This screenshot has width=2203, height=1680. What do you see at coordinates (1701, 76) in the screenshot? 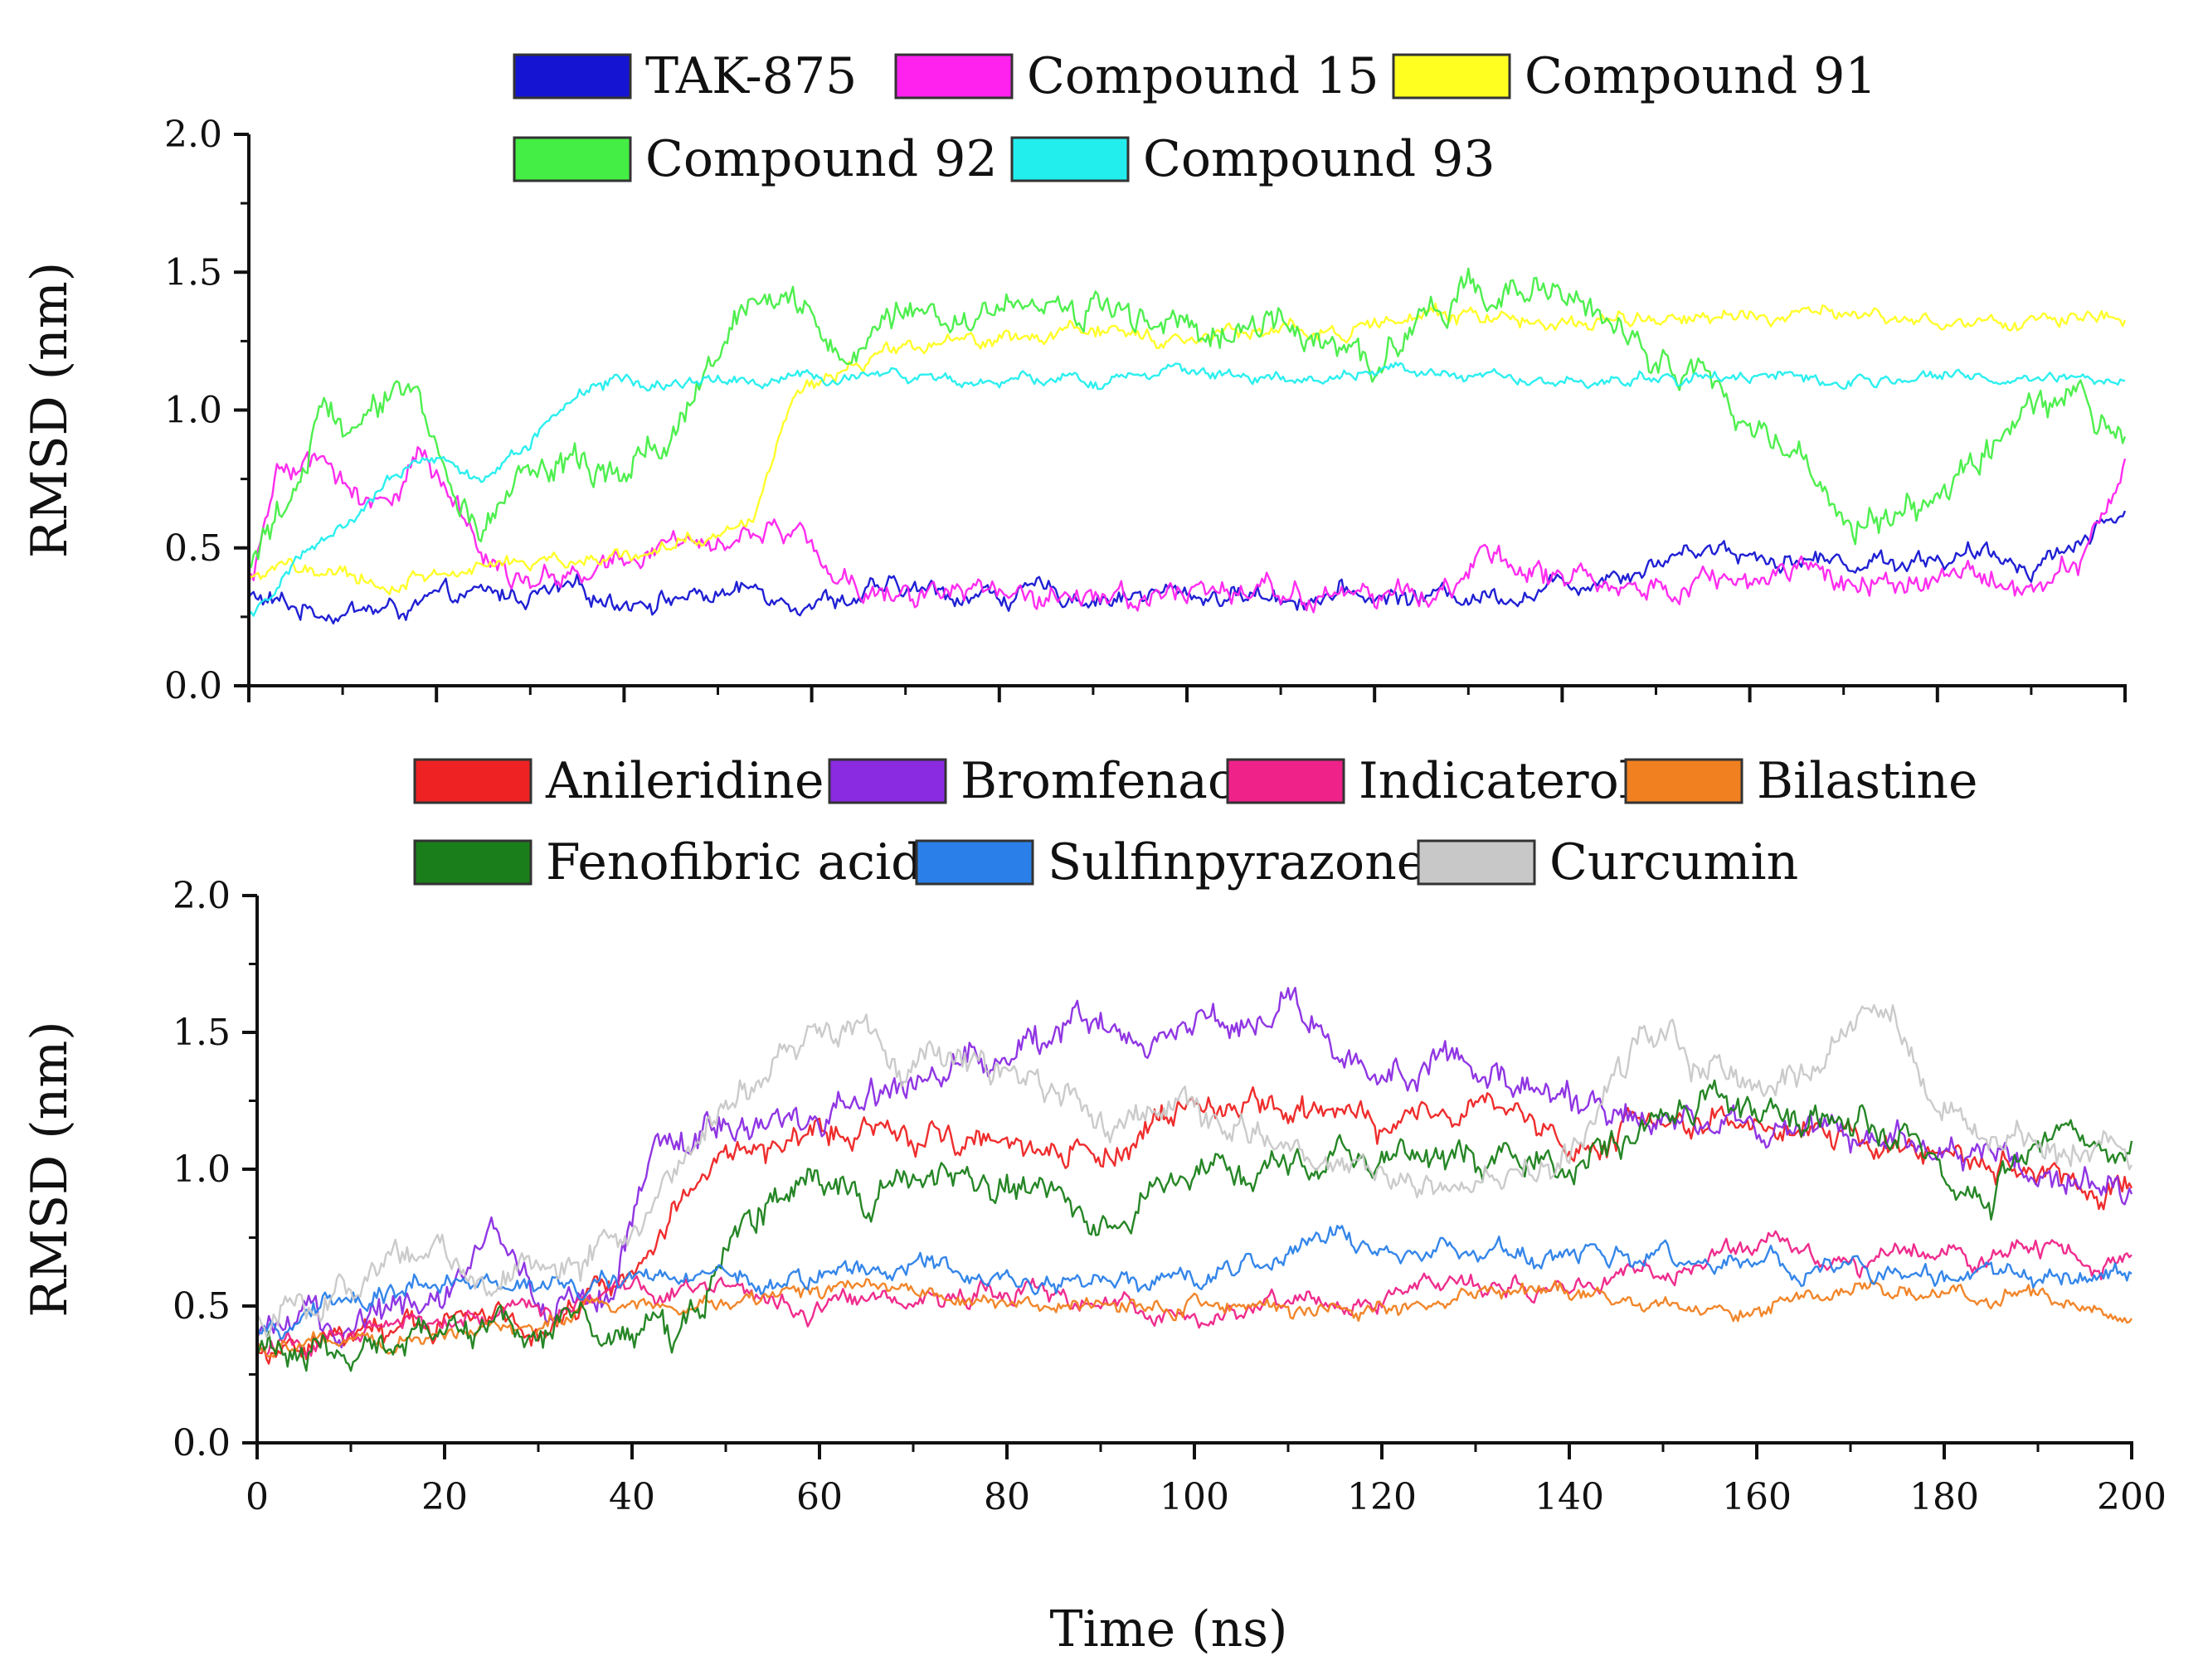
I see `legend-label: Compound 91` at bounding box center [1701, 76].